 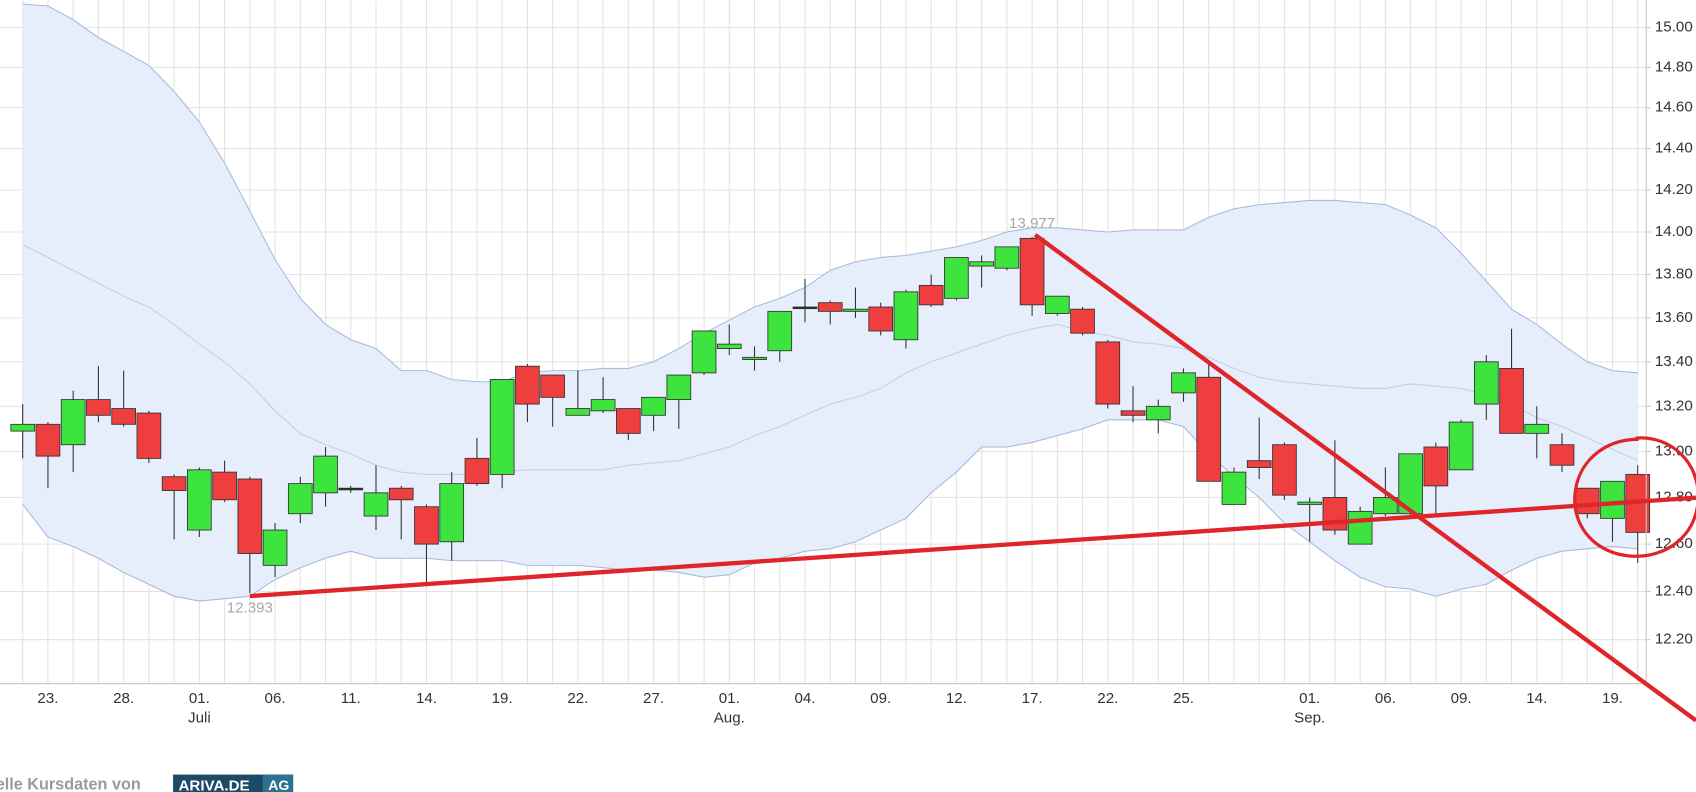 What do you see at coordinates (956, 698) in the screenshot?
I see `x-tick-label: 12.` at bounding box center [956, 698].